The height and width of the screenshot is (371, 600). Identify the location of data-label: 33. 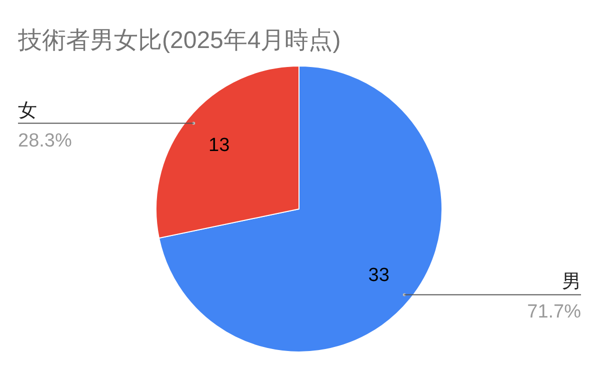
(379, 275).